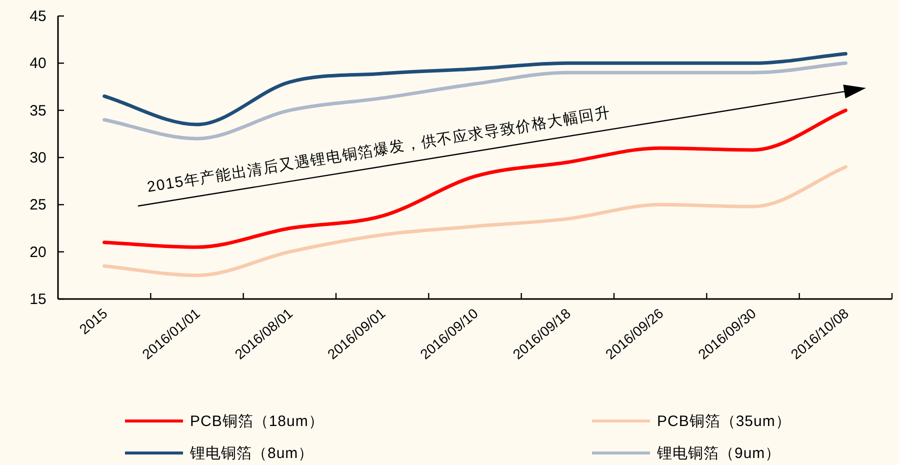  What do you see at coordinates (38, 158) in the screenshot?
I see `y-tick-label: 30` at bounding box center [38, 158].